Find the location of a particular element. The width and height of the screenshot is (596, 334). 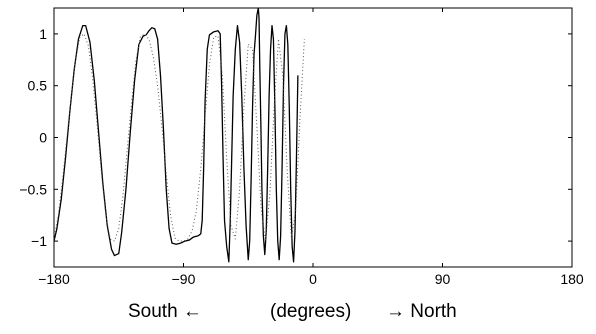

y-tick-label: 0 is located at coordinates (43, 138).